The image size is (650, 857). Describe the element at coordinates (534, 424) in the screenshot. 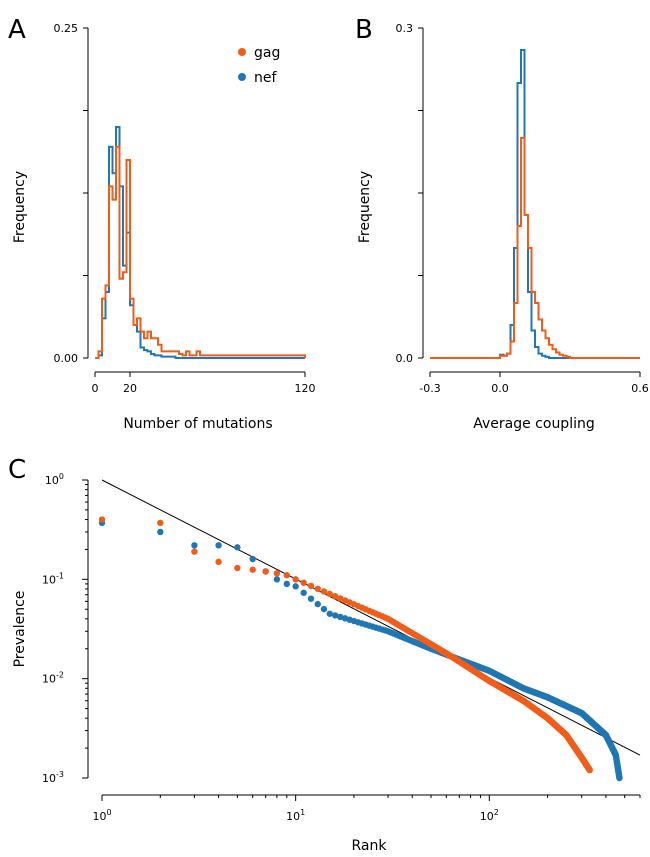

I see `panel-b-xlabel: Average coupling` at that location.